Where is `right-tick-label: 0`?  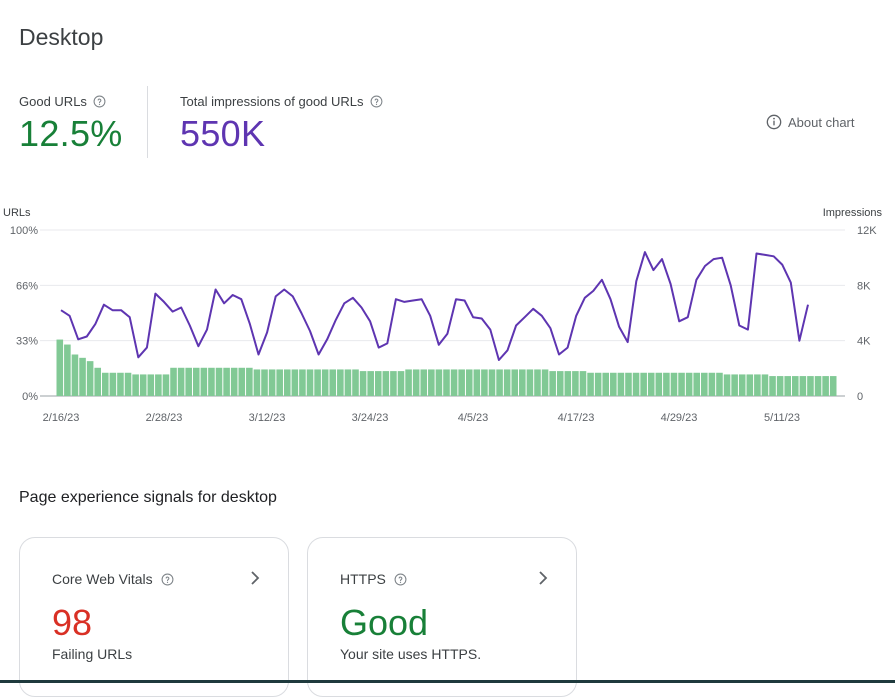
right-tick-label: 0 is located at coordinates (860, 397).